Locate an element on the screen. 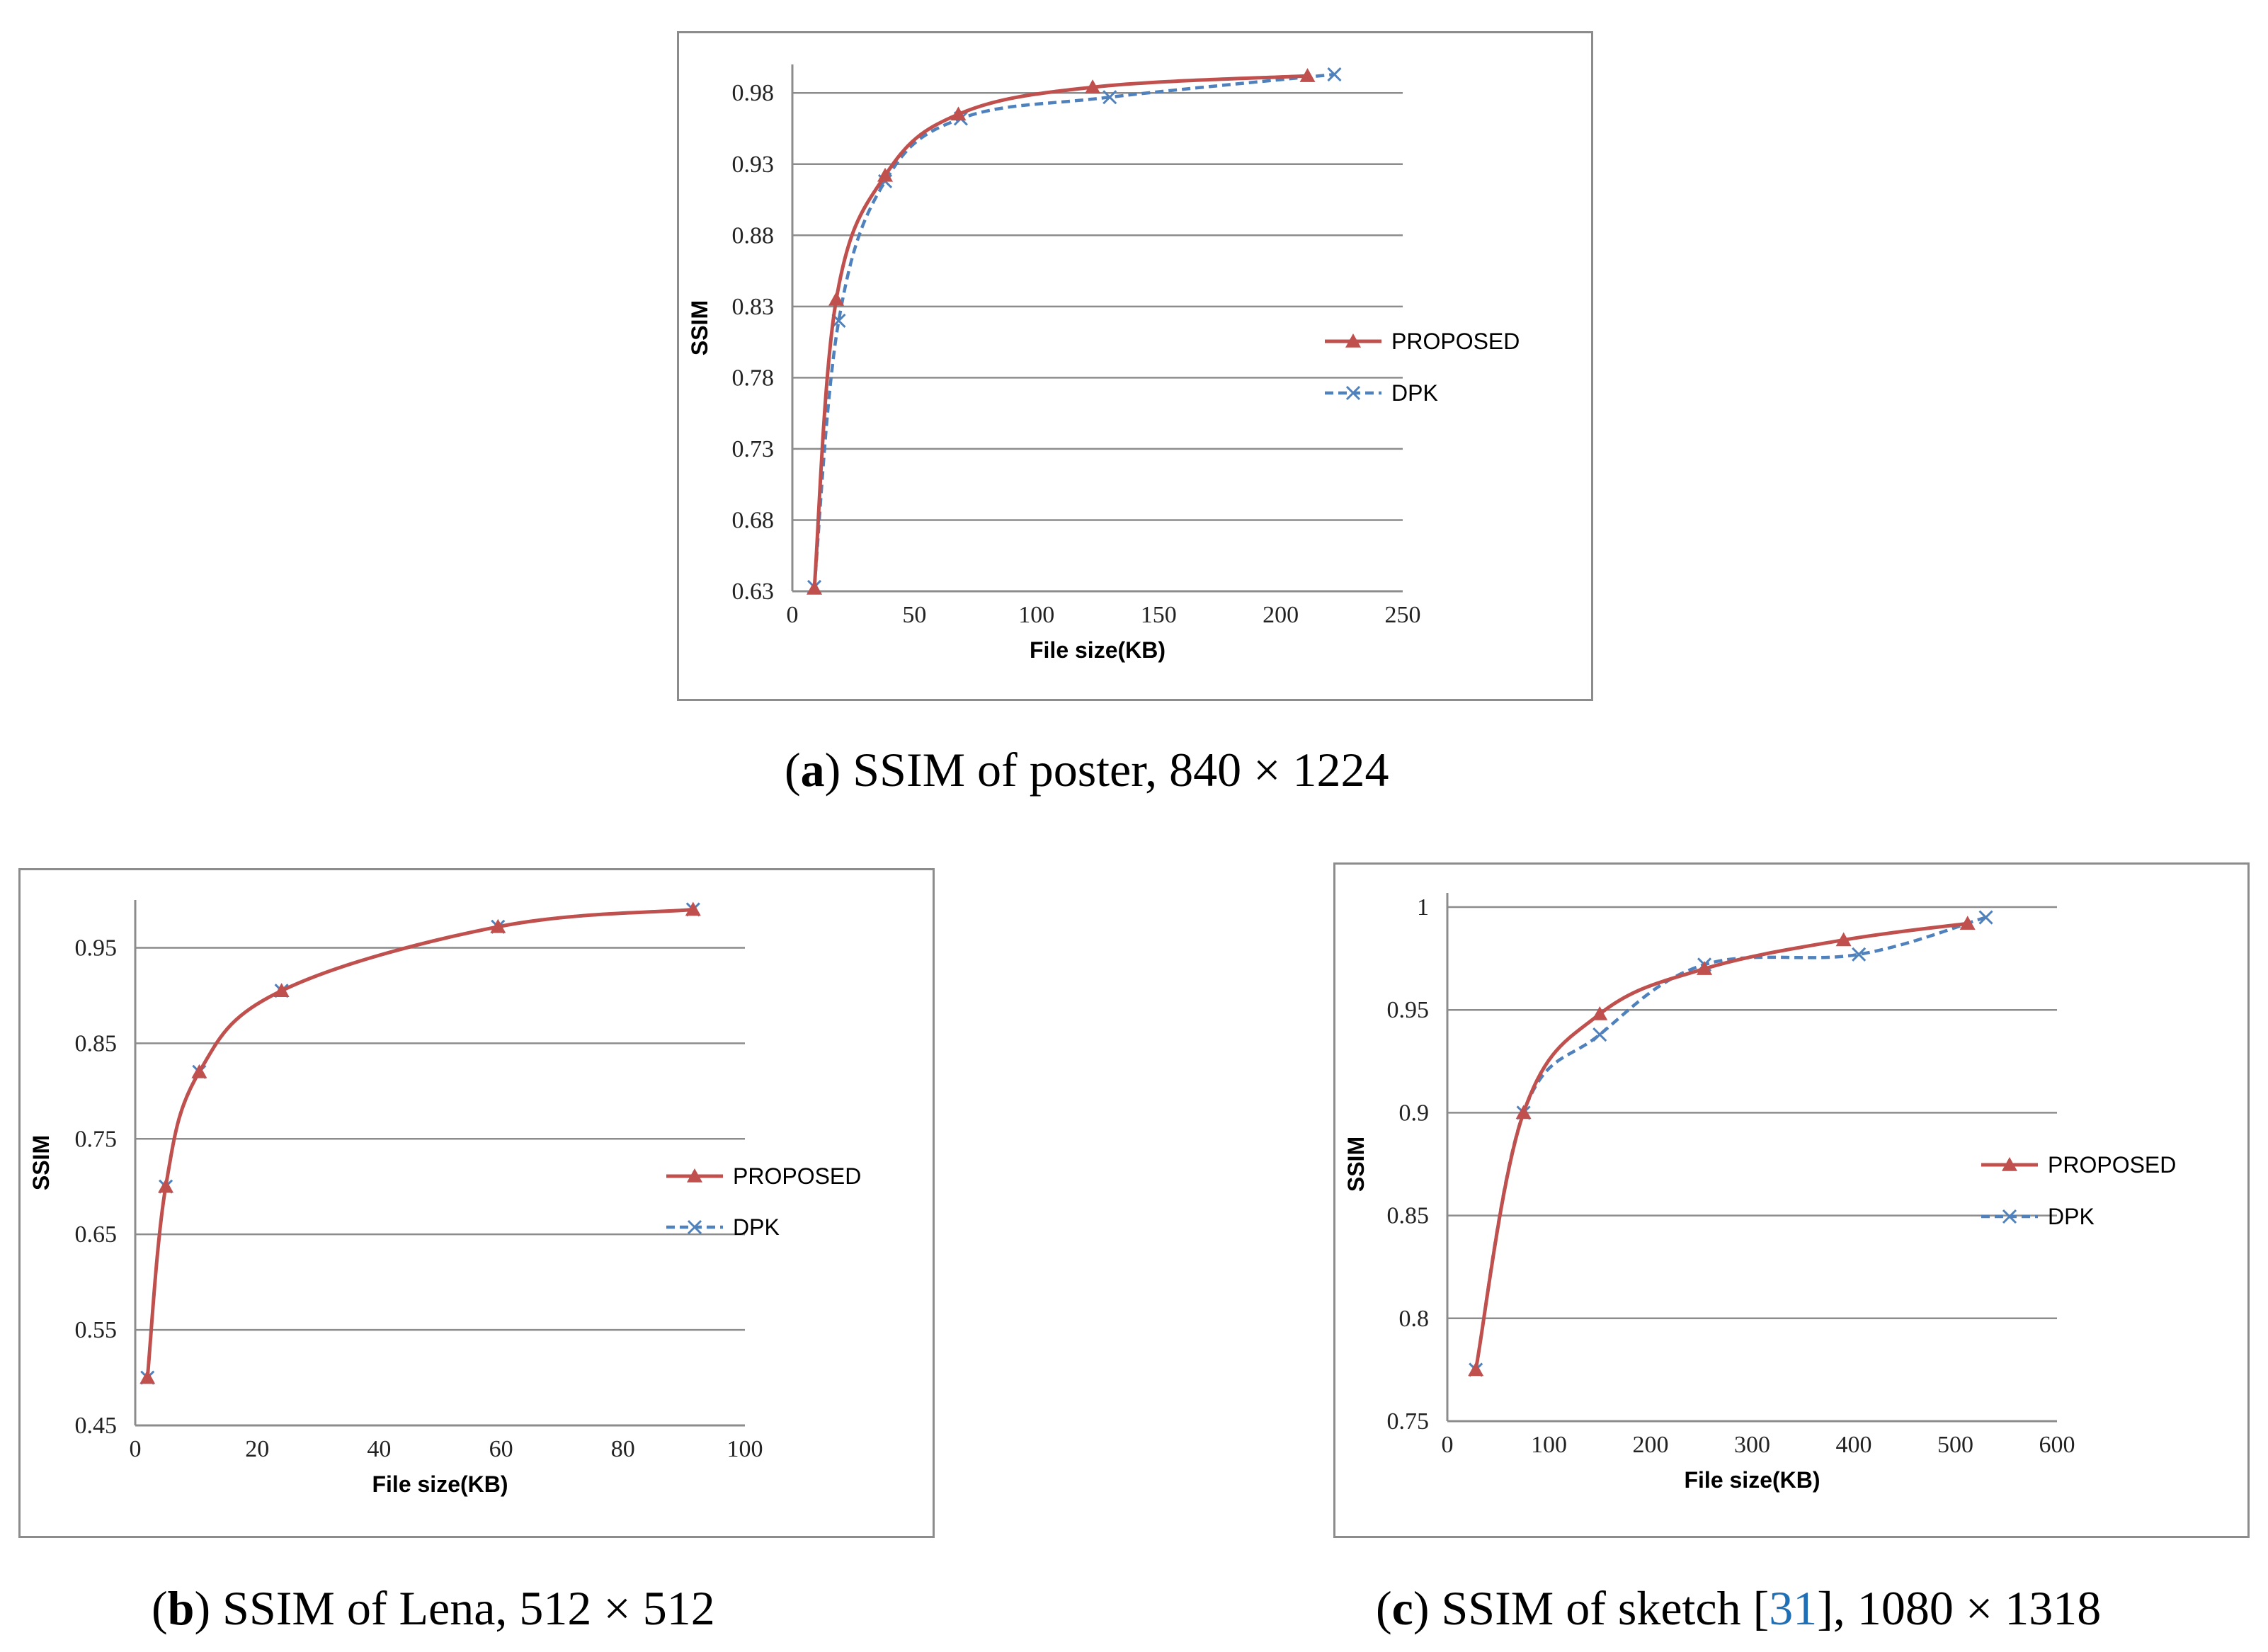 The image size is (2268, 1652). caption-c: (c) SSIM of sketch [31], 1080 × 1318 is located at coordinates (1739, 1608).